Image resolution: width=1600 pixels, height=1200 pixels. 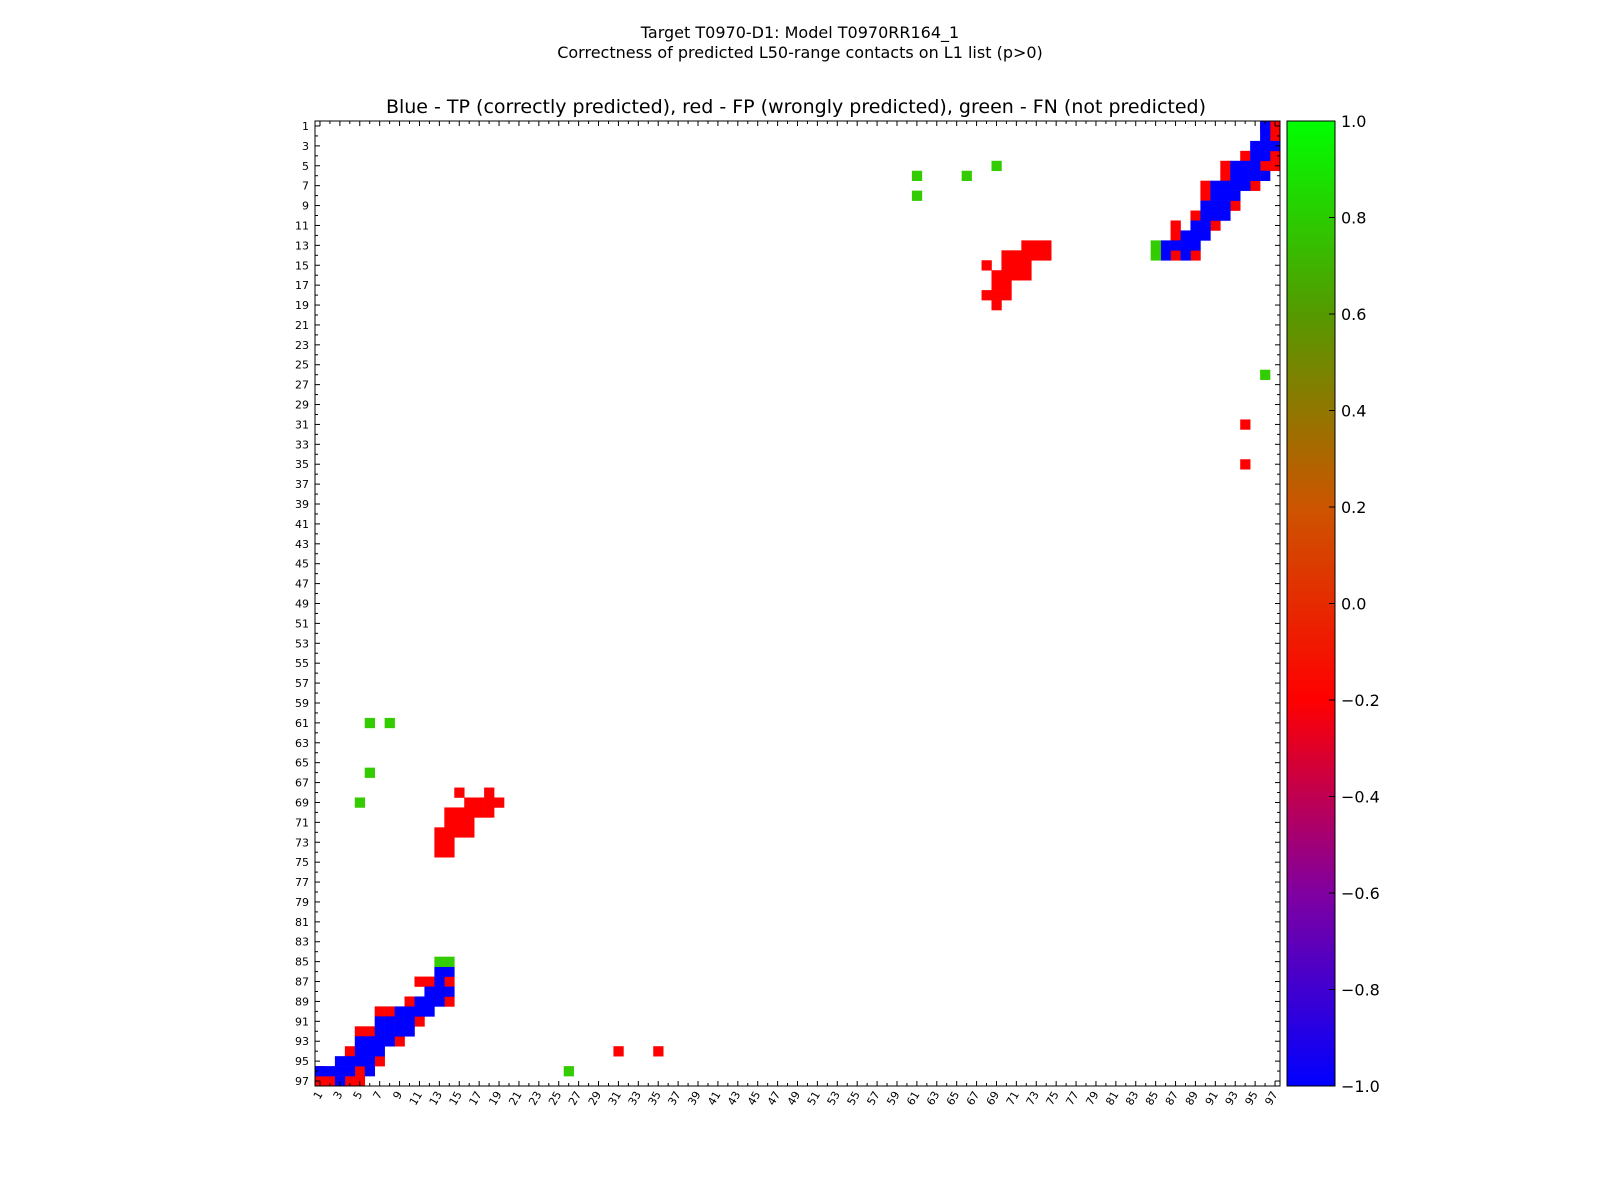 I want to click on x-tick-label: 27, so click(x=575, y=1098).